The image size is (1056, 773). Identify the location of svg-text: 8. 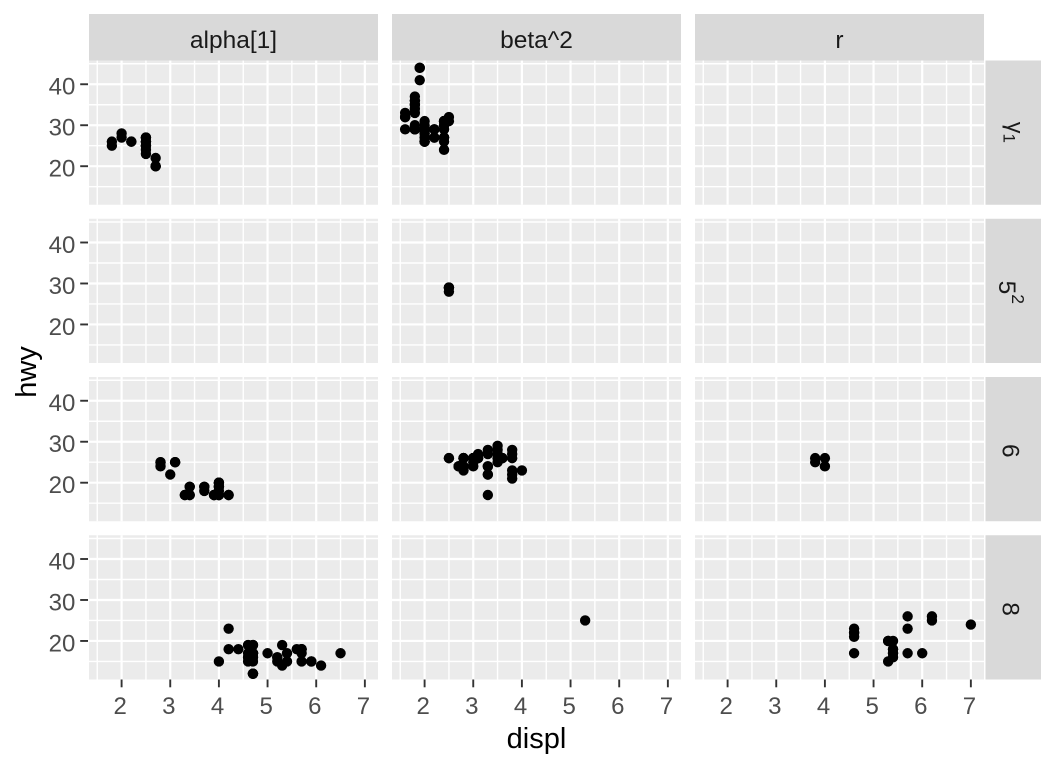
(1010, 609).